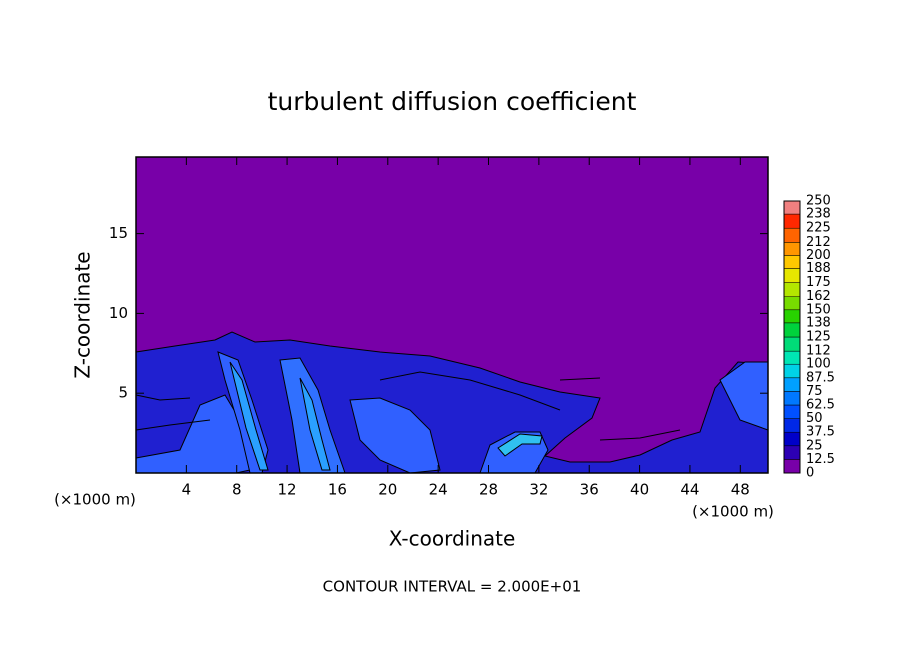 This screenshot has height=654, width=904. Describe the element at coordinates (538, 490) in the screenshot. I see `x-tick-label: 32` at that location.